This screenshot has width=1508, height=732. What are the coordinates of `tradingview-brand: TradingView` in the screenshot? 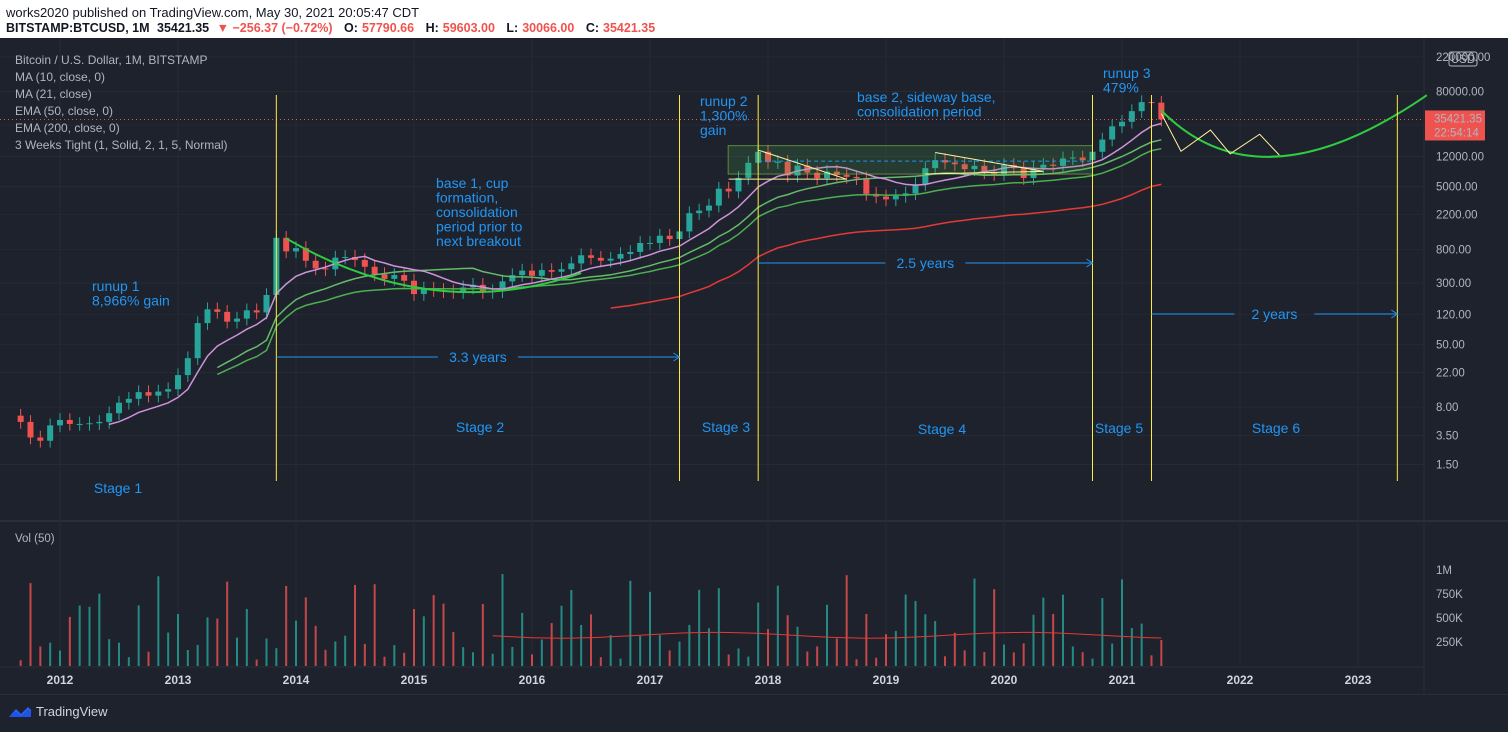 It's located at (58, 711).